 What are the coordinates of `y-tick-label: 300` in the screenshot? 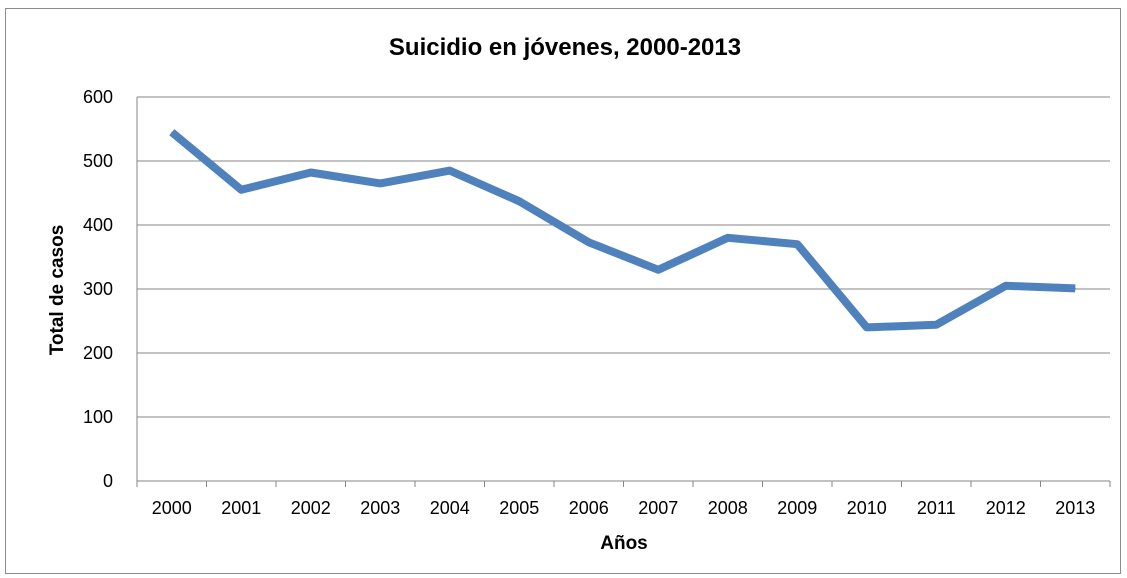 It's located at (98, 289).